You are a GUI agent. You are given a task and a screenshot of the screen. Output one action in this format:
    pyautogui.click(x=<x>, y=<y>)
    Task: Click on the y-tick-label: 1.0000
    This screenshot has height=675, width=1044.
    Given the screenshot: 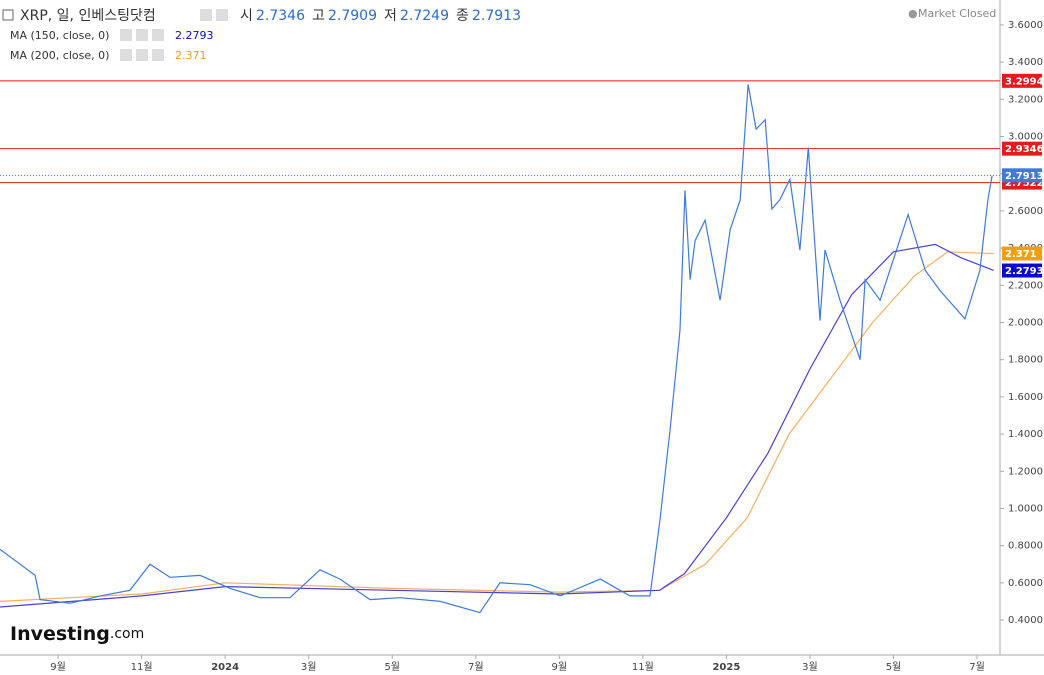 What is the action you would take?
    pyautogui.click(x=1025, y=508)
    